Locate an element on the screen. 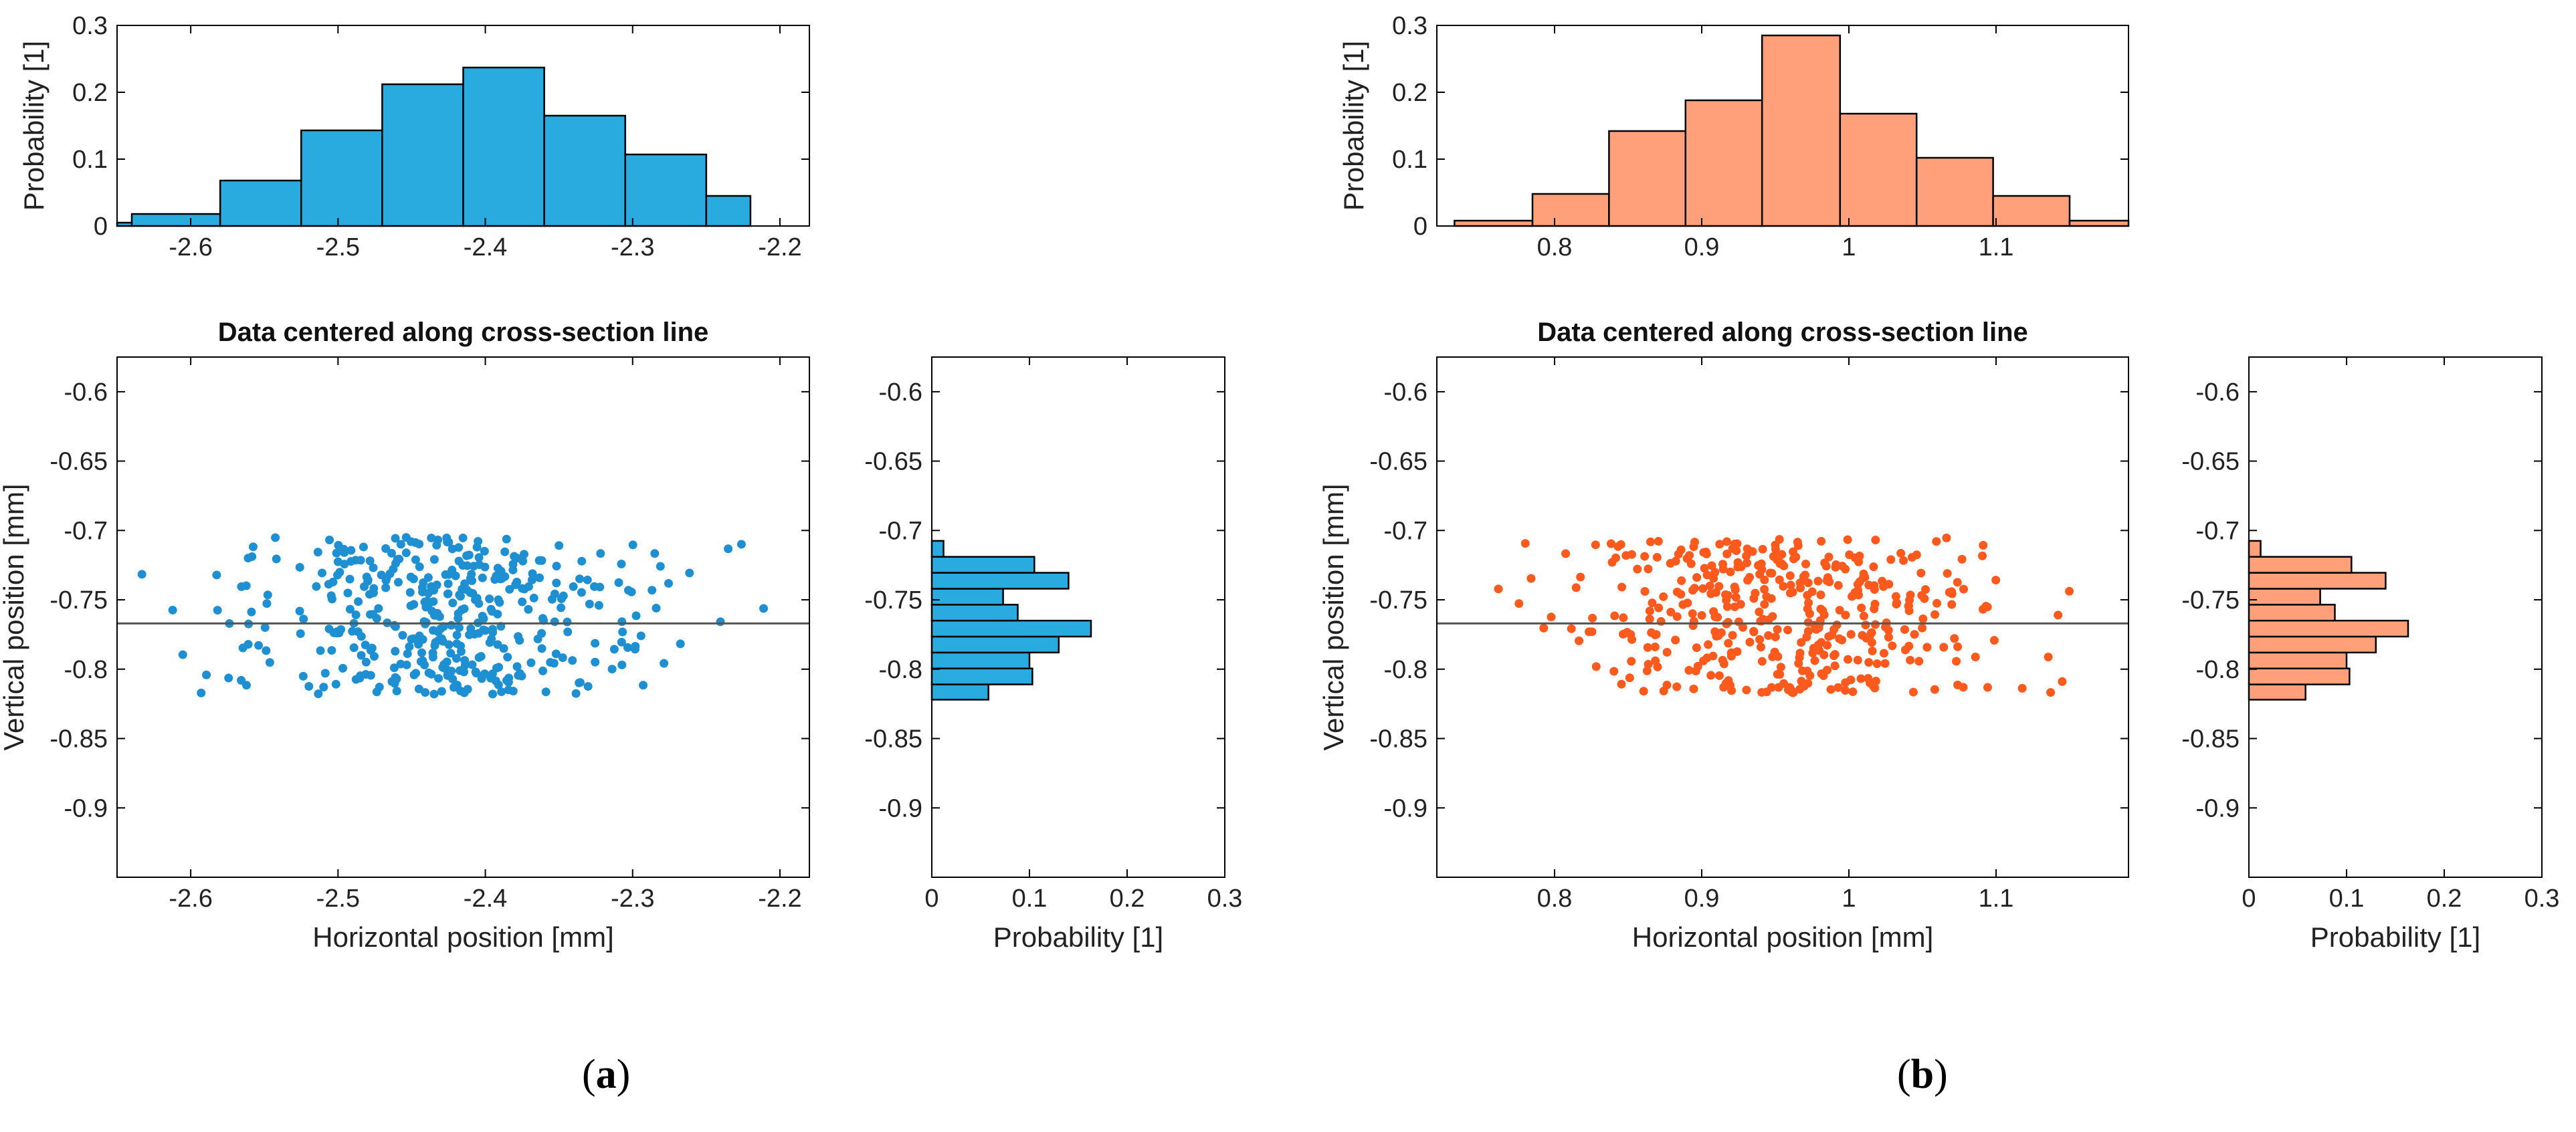  x-tick-label: 0 is located at coordinates (931, 899).